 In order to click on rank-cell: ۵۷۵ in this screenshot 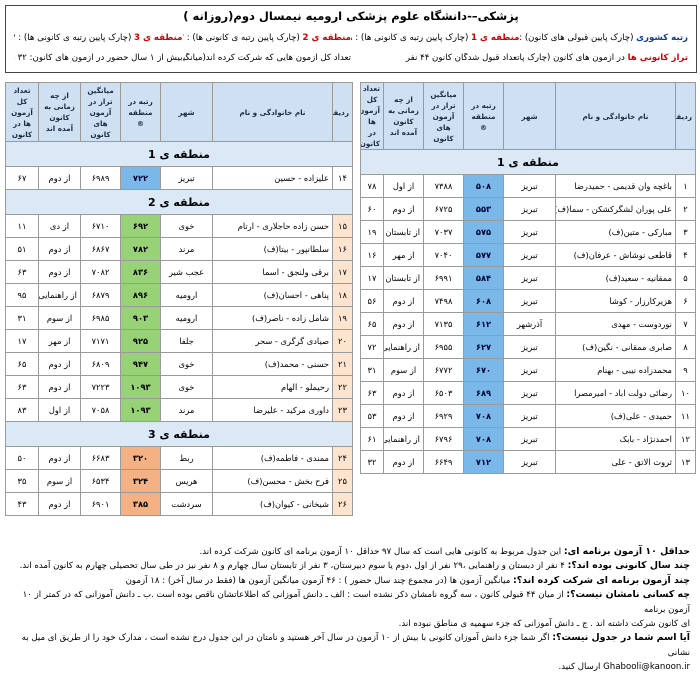, I will do `click(483, 232)`.